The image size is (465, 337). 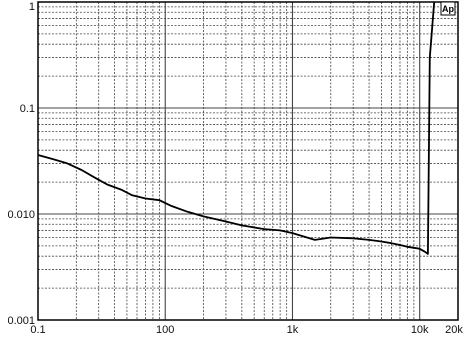 I want to click on y-tick-label: 1, so click(x=32, y=7).